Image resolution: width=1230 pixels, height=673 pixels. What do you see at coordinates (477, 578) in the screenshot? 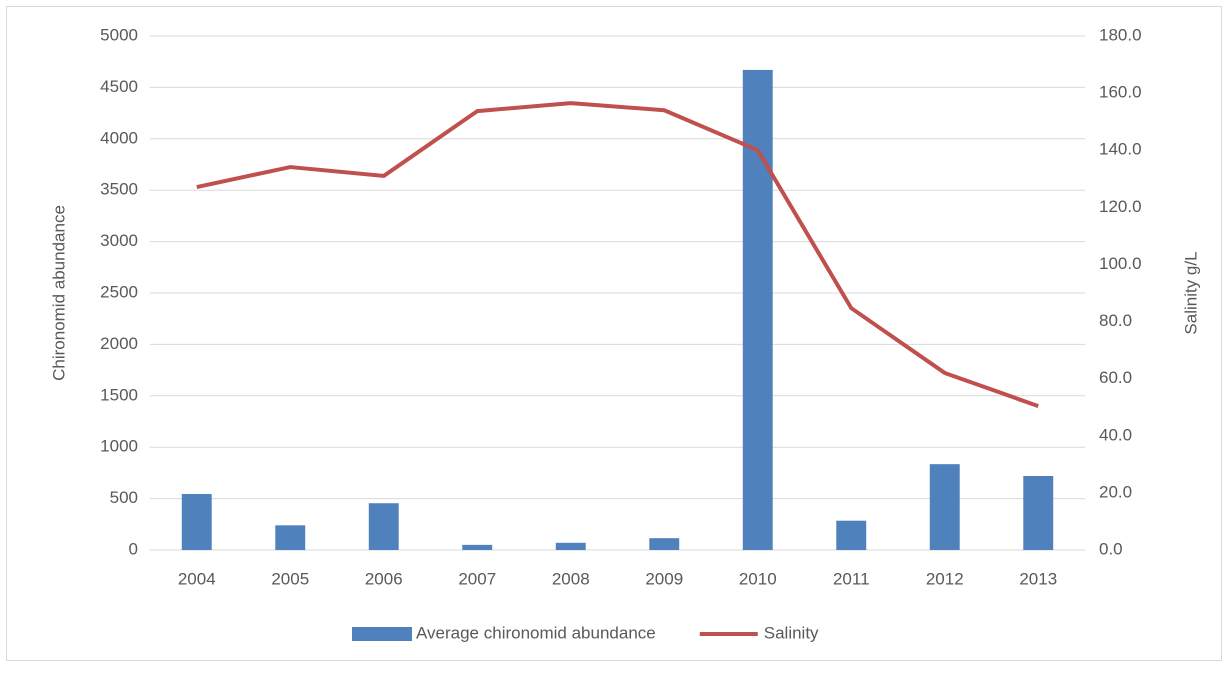
I see `x-tick-label: 2007` at bounding box center [477, 578].